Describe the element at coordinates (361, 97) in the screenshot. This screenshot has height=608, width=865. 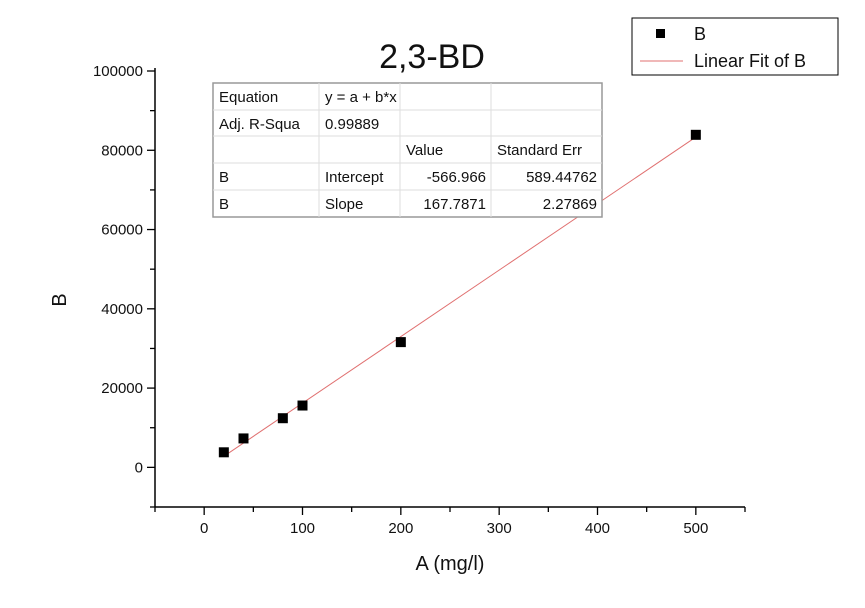
I see `table-cell: y = a + b*x` at that location.